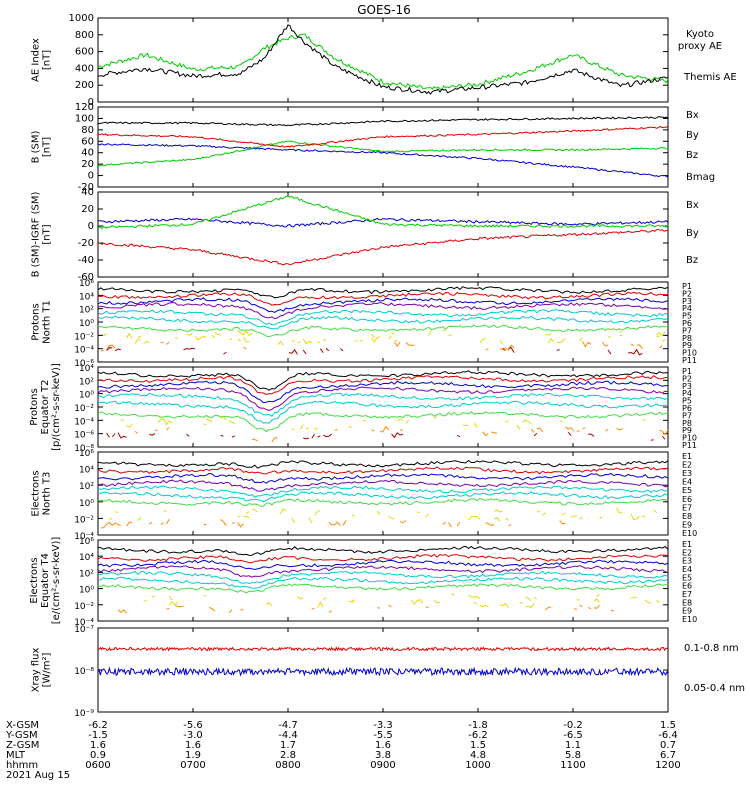  What do you see at coordinates (288, 725) in the screenshot?
I see `x-axis-value: -4.7` at bounding box center [288, 725].